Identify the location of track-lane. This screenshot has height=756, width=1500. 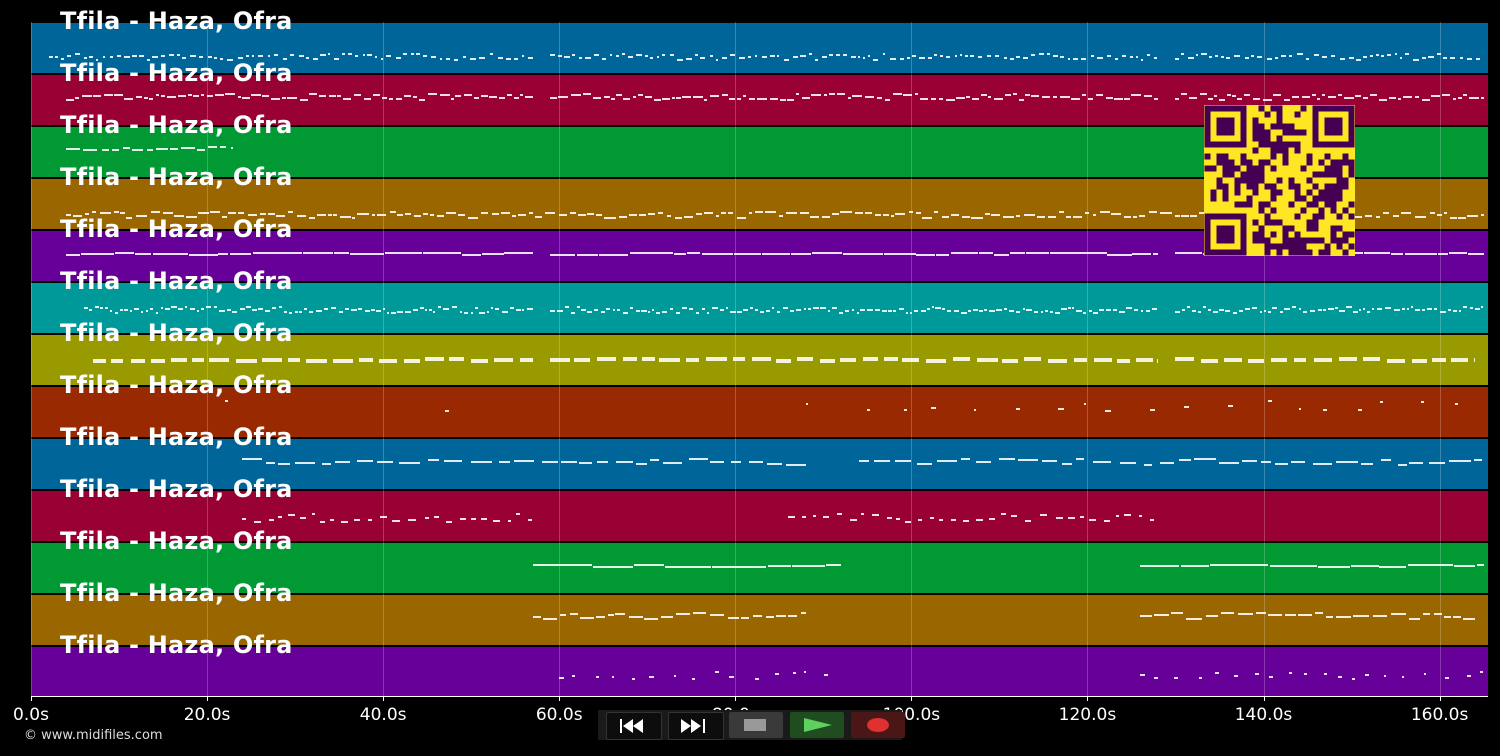
(759, 412).